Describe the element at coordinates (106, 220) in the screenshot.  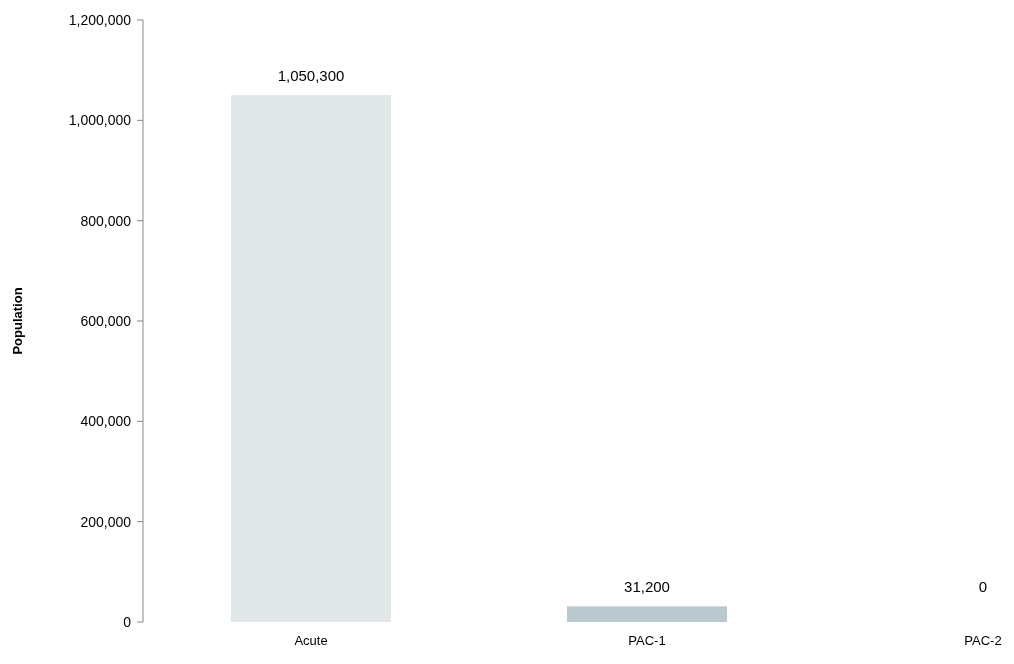
I see `y-tick-label: 800,000` at that location.